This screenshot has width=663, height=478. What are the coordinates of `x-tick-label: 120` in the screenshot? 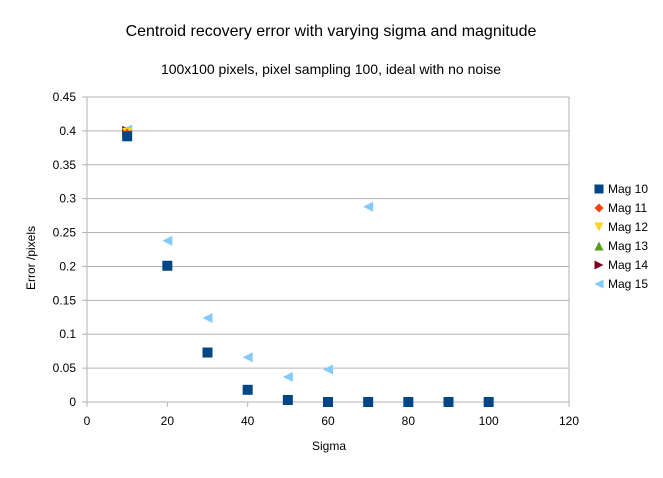 It's located at (569, 421).